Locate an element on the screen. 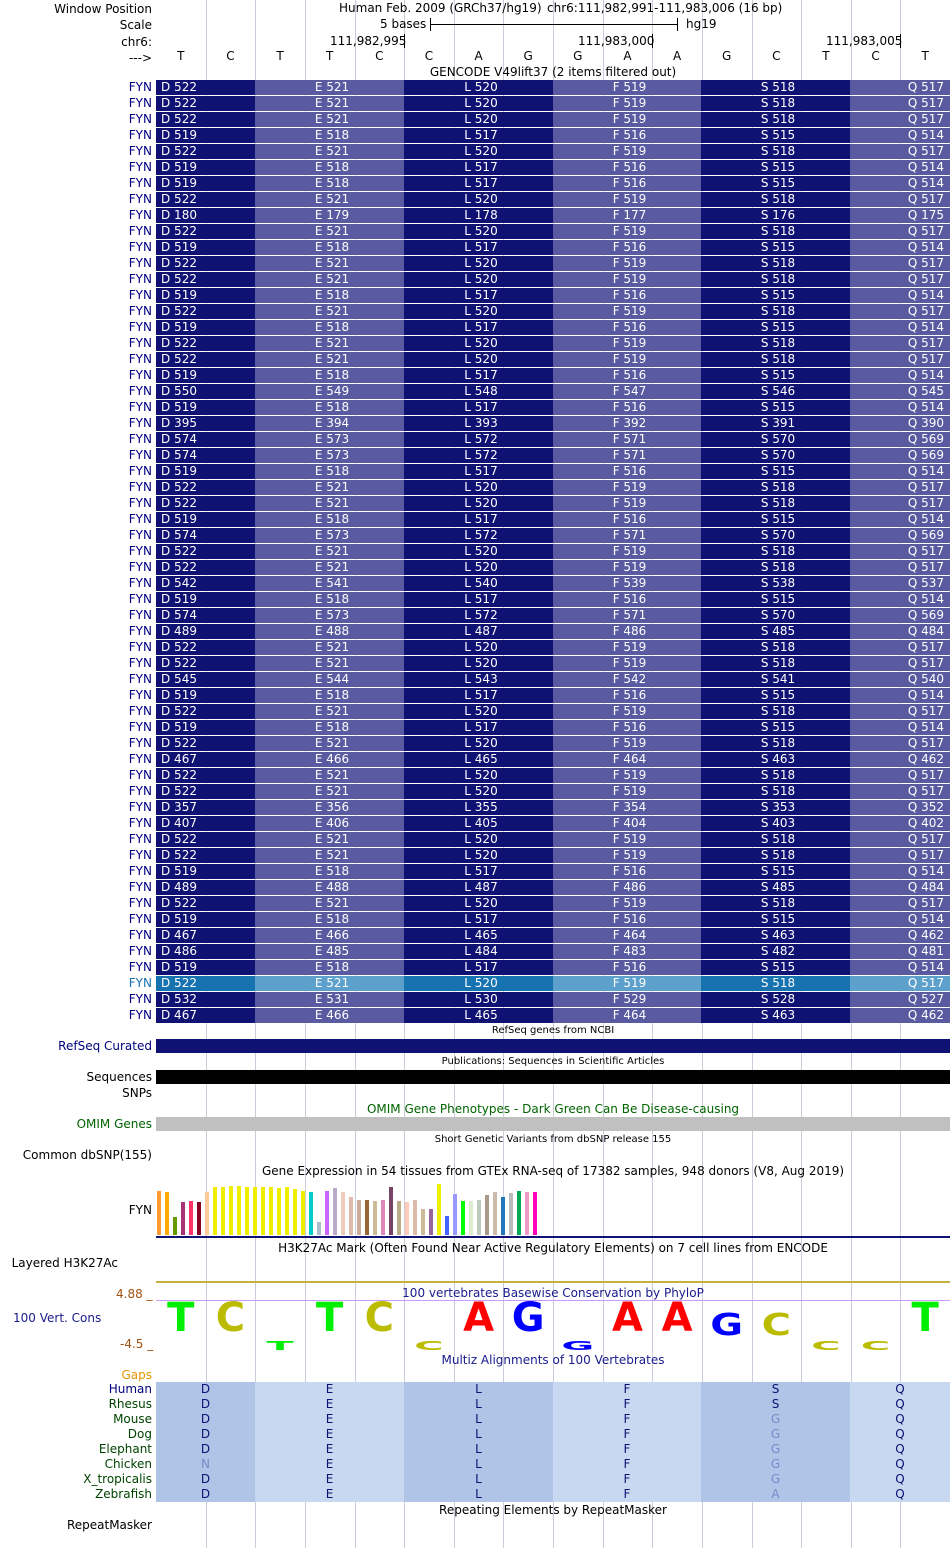 The height and width of the screenshot is (1548, 950). species-label: Elephant is located at coordinates (125, 1449).